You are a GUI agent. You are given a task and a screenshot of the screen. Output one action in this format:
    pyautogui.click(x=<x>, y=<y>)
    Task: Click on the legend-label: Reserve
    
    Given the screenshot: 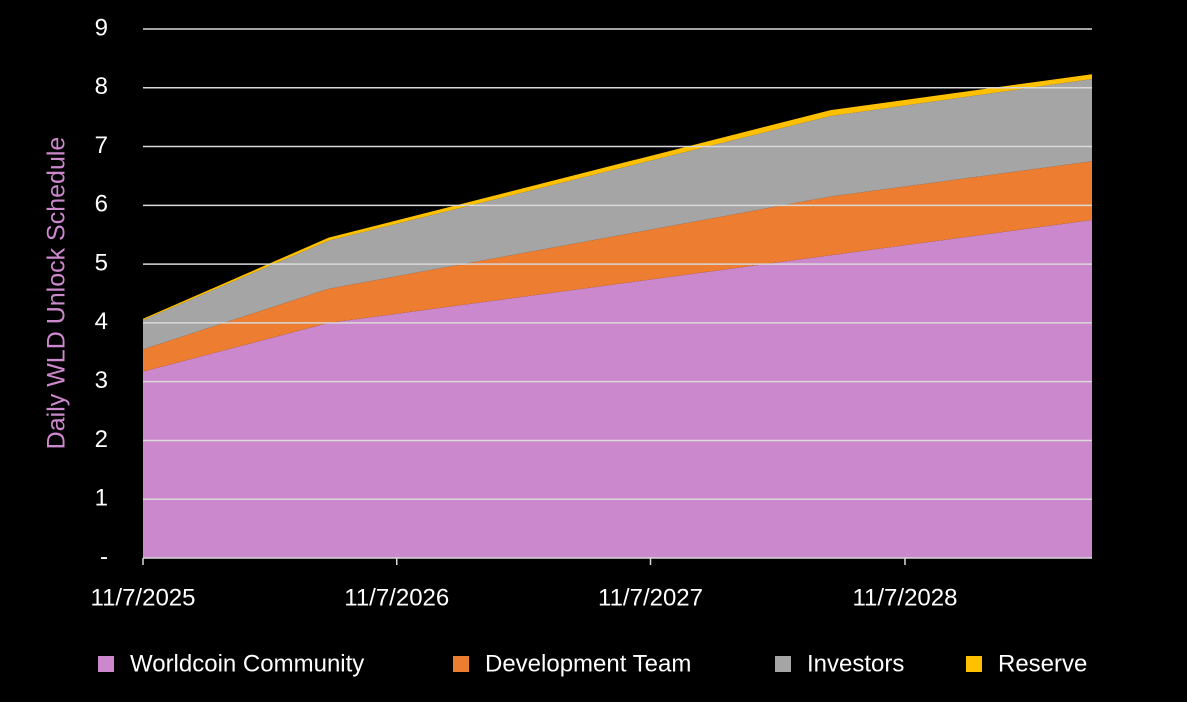 What is the action you would take?
    pyautogui.click(x=1042, y=663)
    